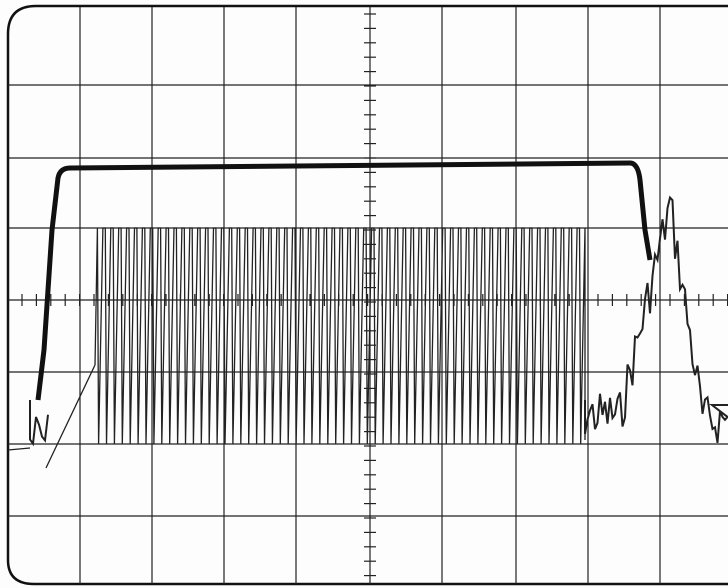  What do you see at coordinates (51, 416) in the screenshot?
I see `baseline-trace` at bounding box center [51, 416].